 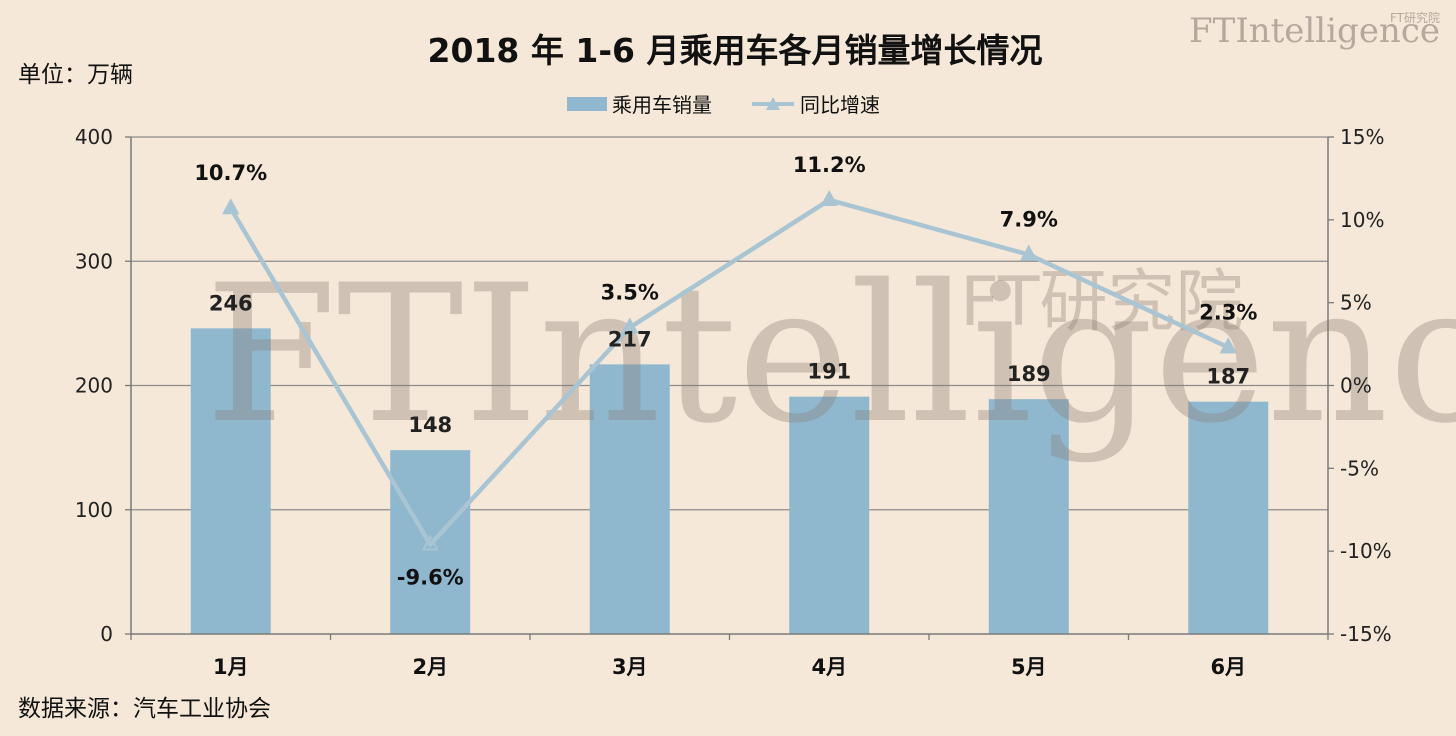 What do you see at coordinates (630, 667) in the screenshot?
I see `x-tick-label: 3月` at bounding box center [630, 667].